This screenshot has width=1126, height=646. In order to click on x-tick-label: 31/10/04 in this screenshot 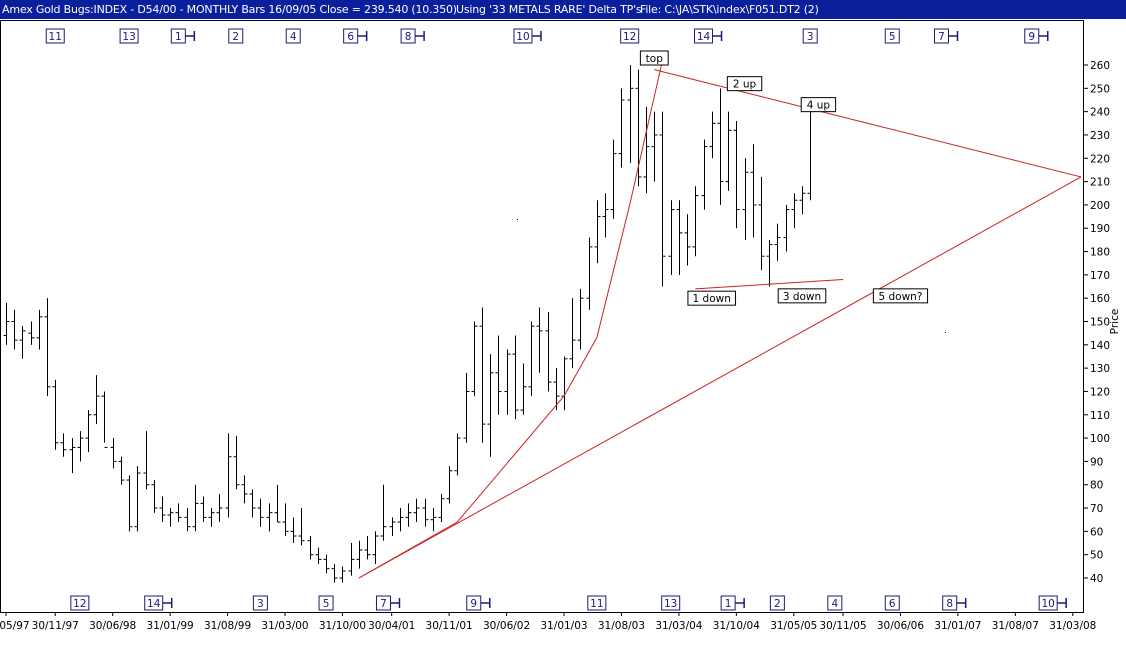, I will do `click(736, 626)`.